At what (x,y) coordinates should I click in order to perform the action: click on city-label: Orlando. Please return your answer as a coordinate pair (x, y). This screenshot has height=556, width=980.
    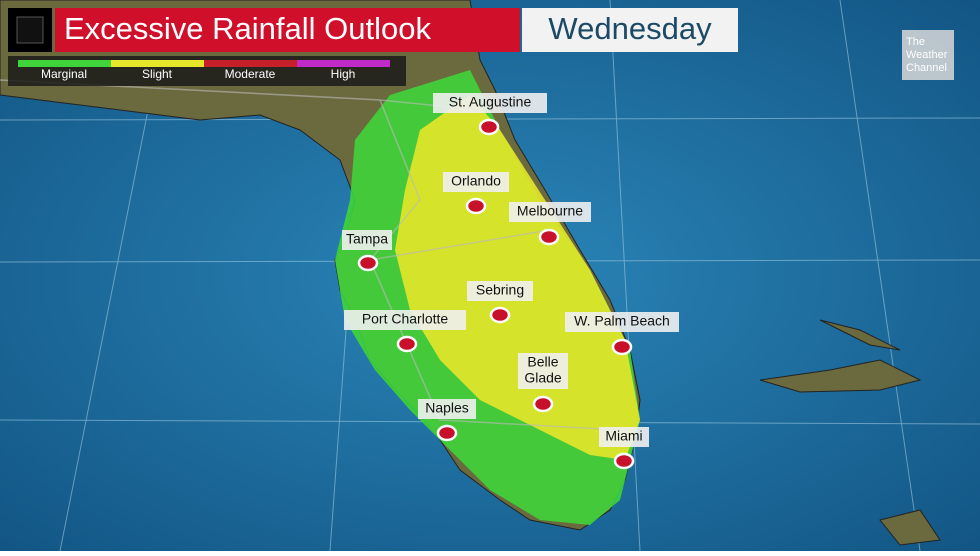
    Looking at the image, I should click on (476, 181).